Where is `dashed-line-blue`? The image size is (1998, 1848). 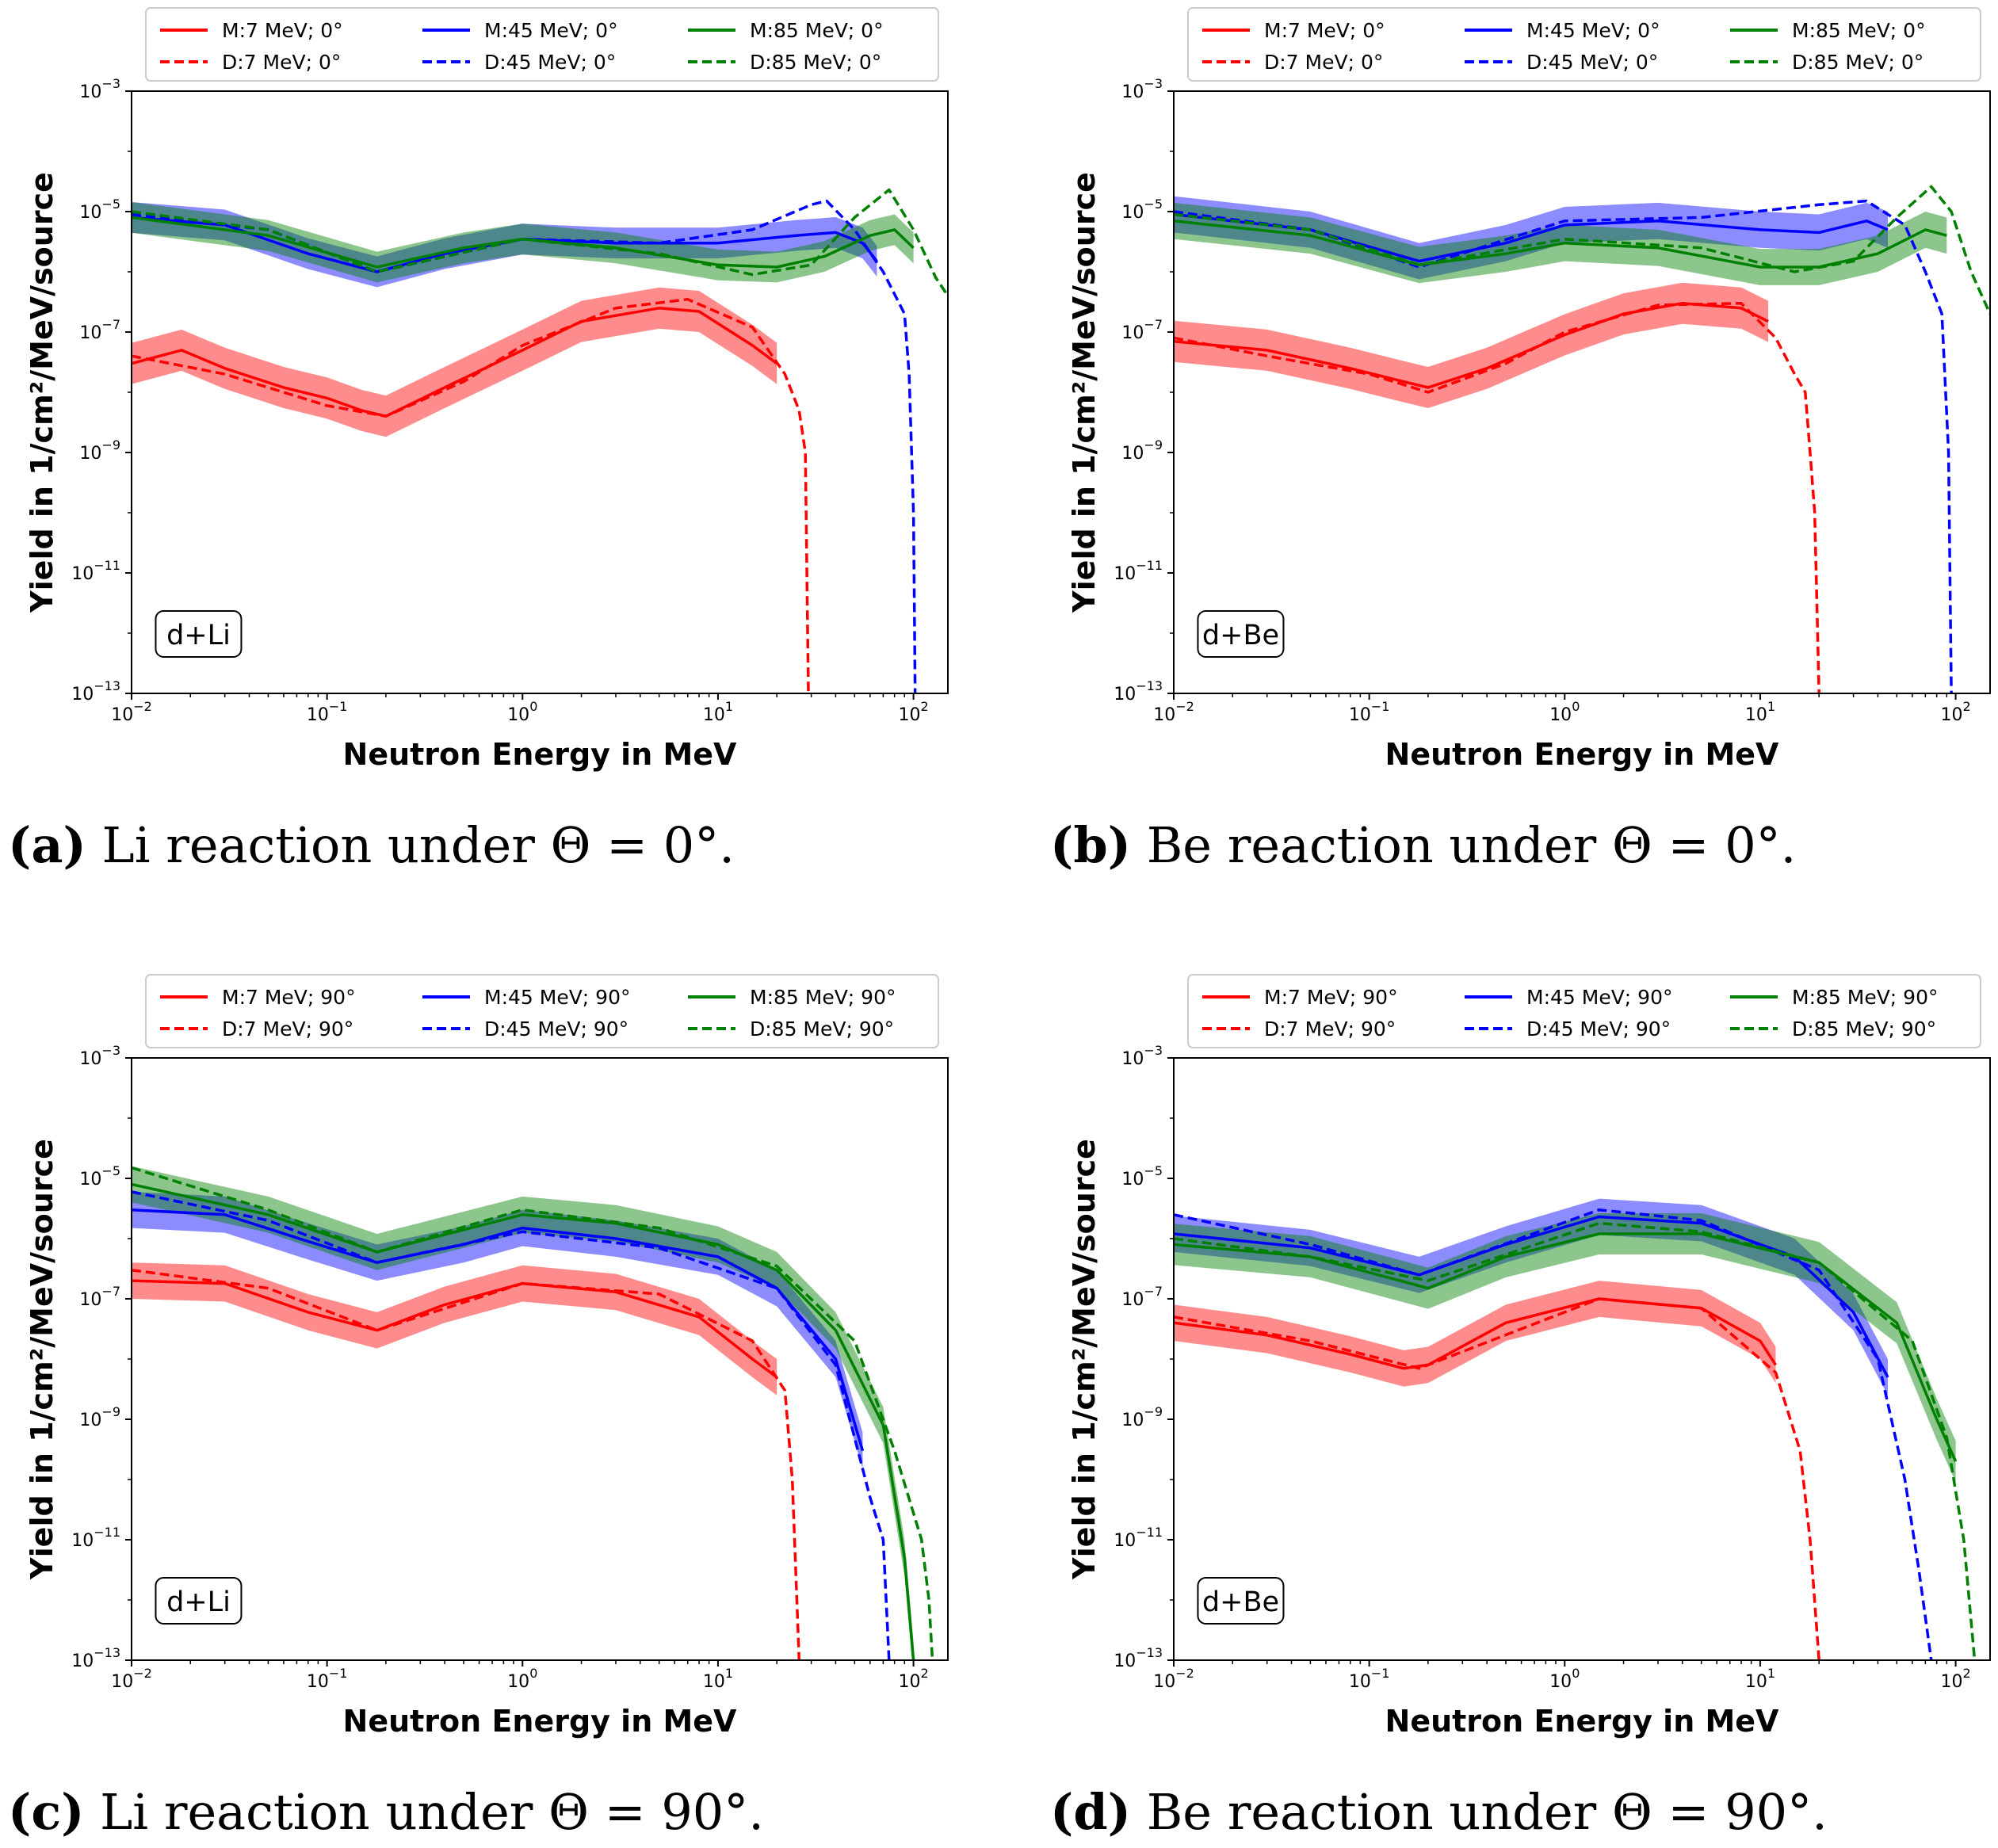 dashed-line-blue is located at coordinates (511, 1425).